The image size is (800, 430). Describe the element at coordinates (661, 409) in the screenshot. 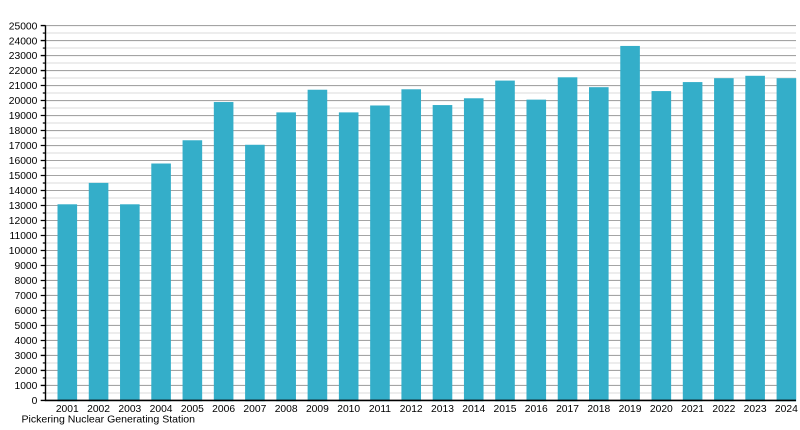

I see `svg-text: 2020` at that location.